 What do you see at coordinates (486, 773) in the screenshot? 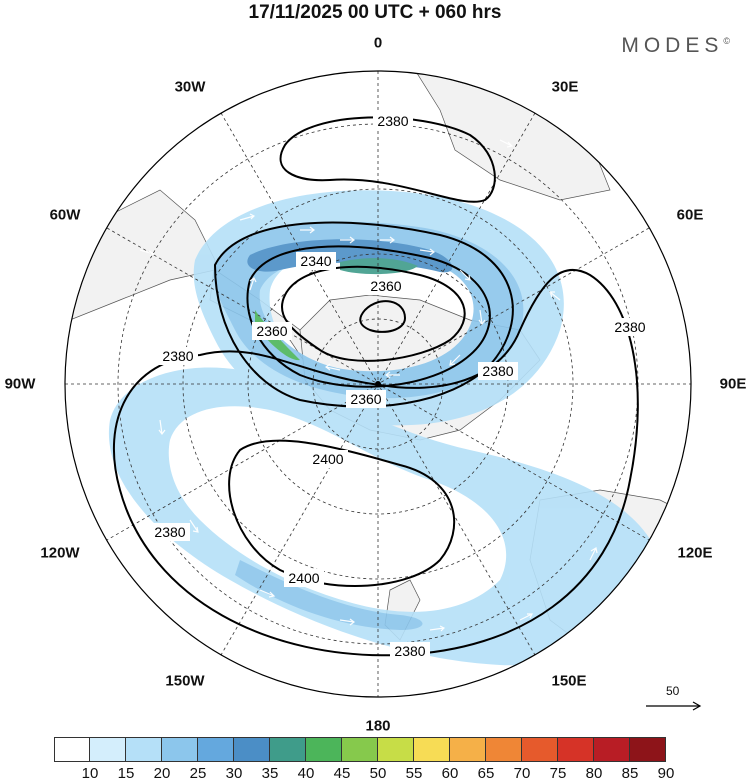
I see `colorbar-tick-label: 65` at bounding box center [486, 773].